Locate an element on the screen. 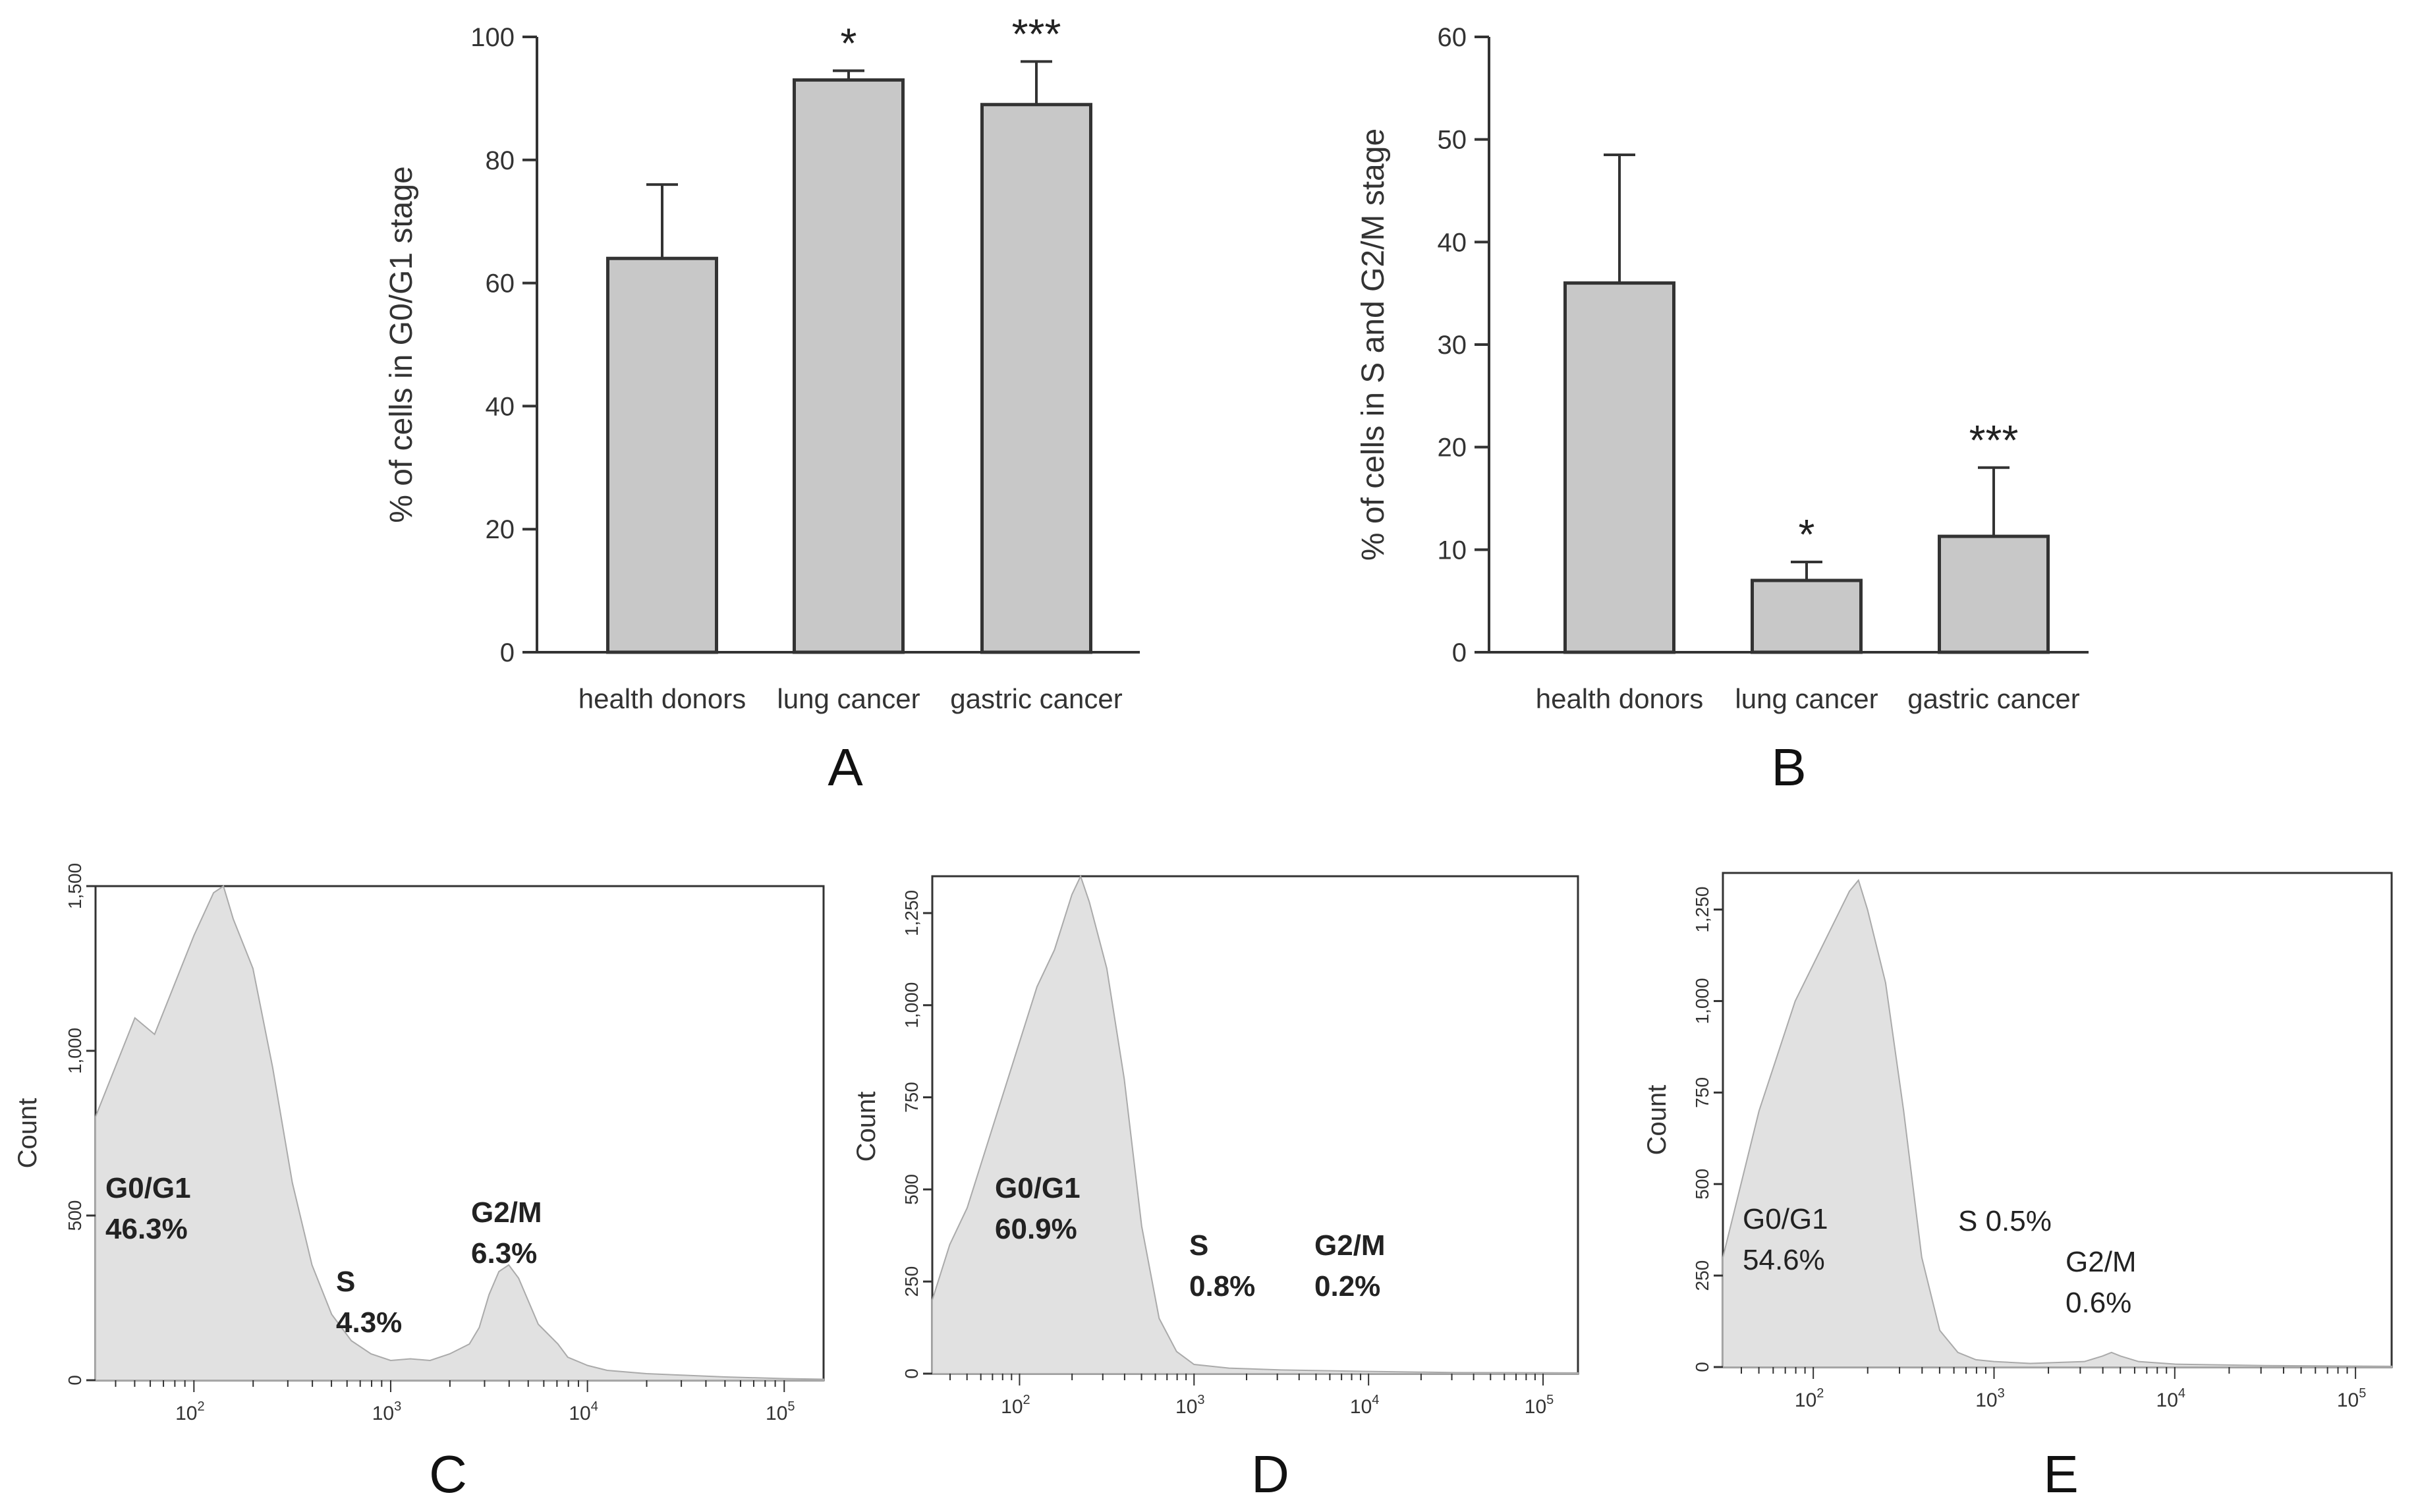 Image resolution: width=2418 pixels, height=1512 pixels. y-tick-label: 1,000 is located at coordinates (911, 1005).